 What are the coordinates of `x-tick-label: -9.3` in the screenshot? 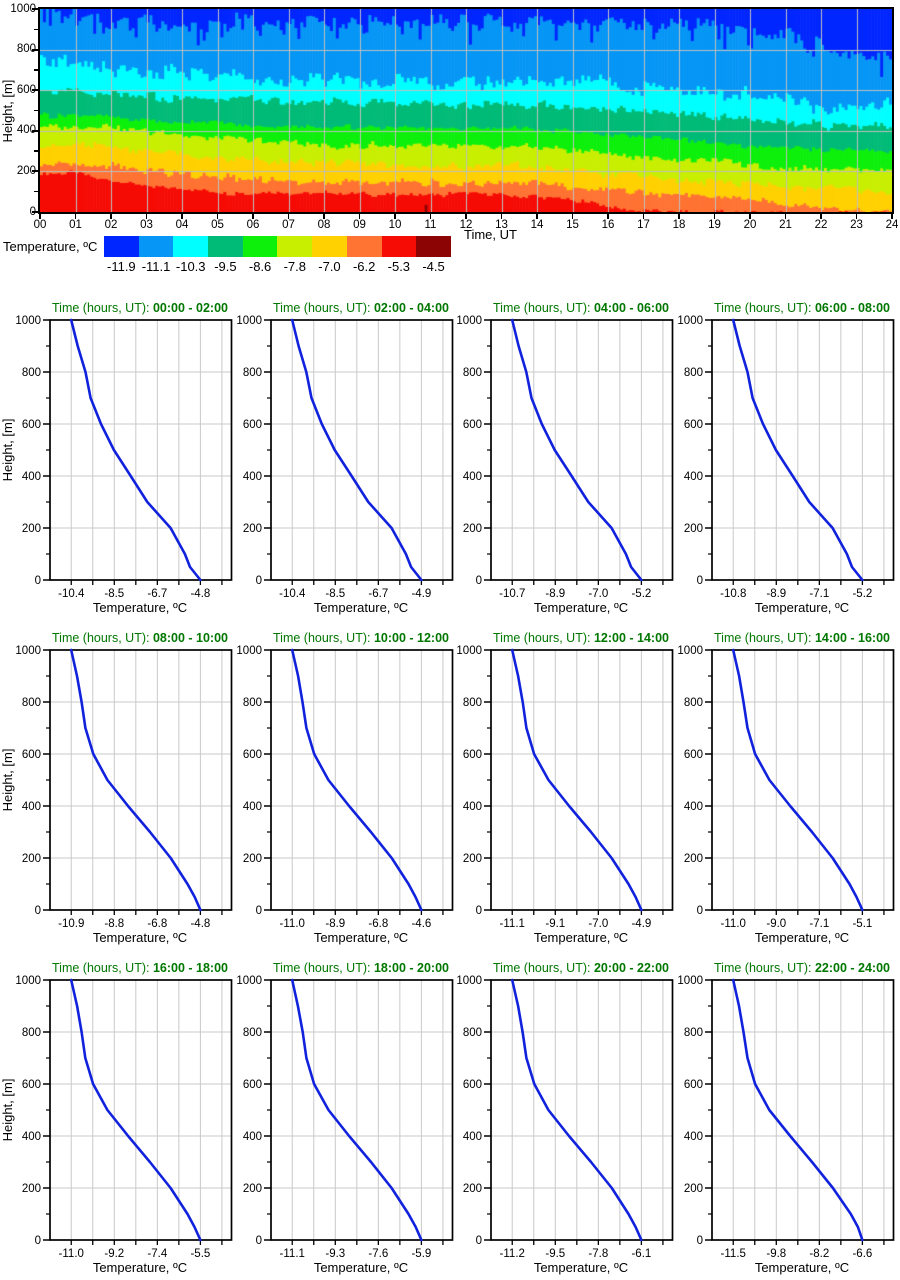 It's located at (335, 1254).